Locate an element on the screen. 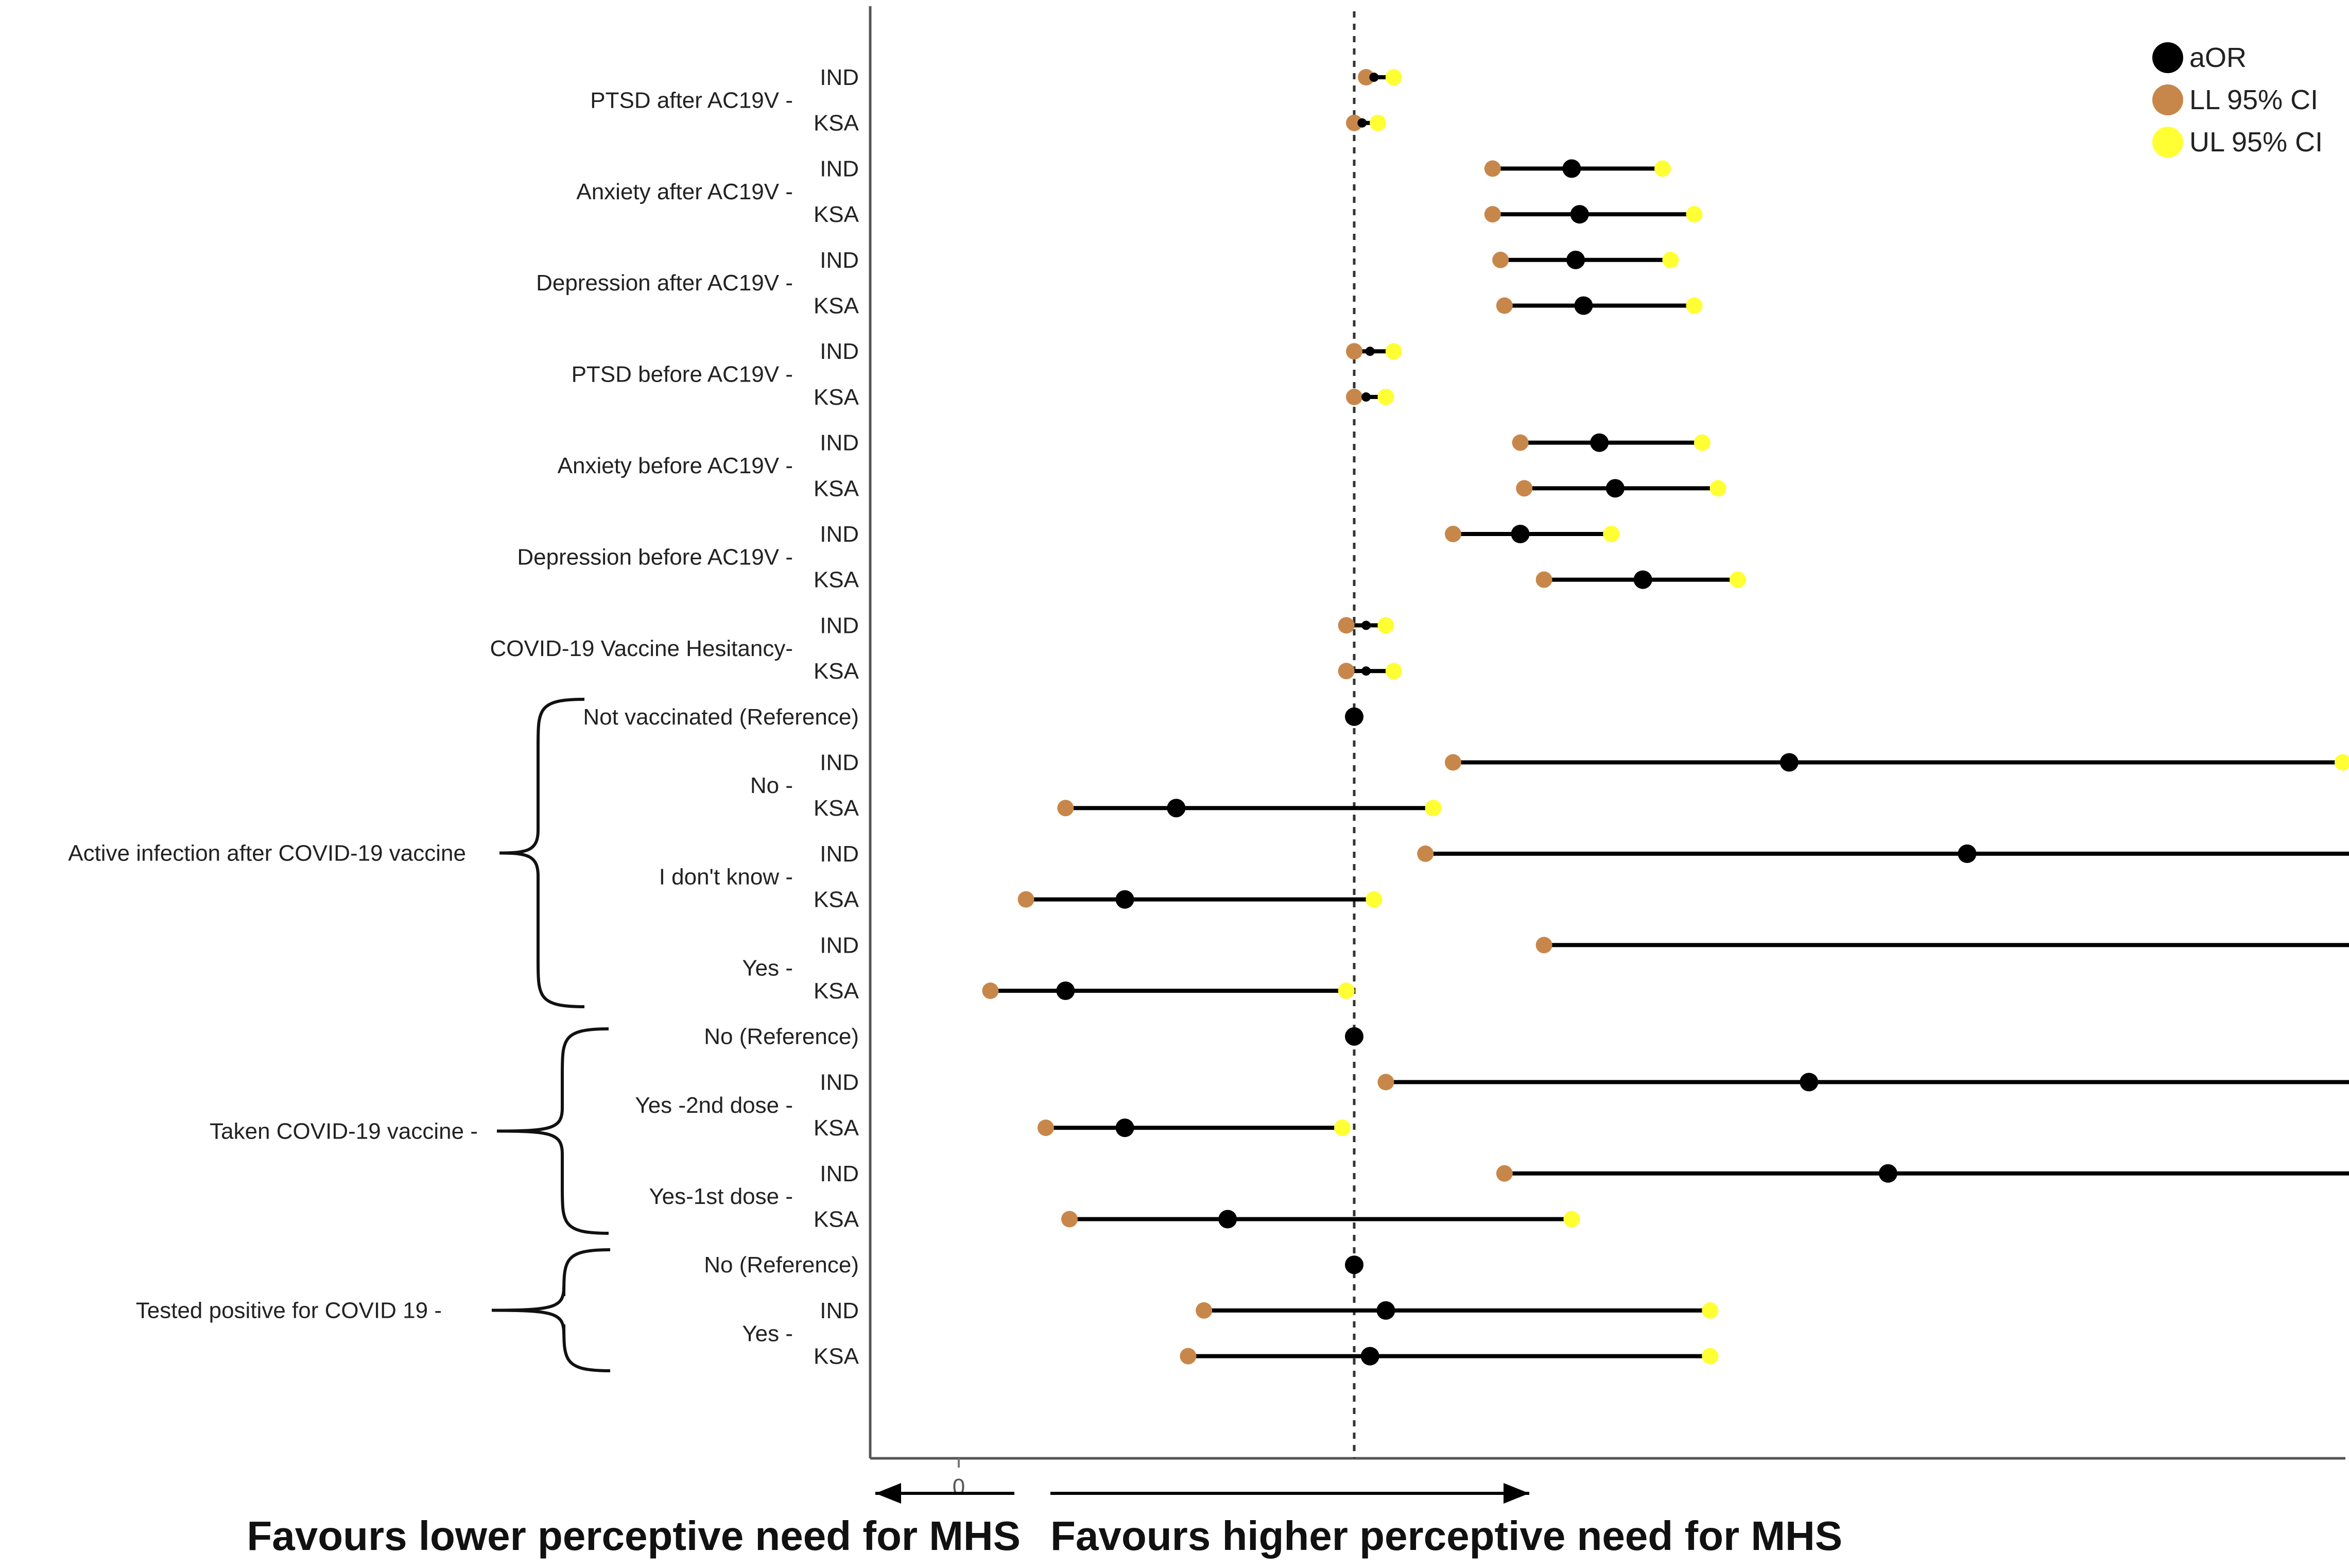  group-label: Depression after AC19V - is located at coordinates (664, 283).